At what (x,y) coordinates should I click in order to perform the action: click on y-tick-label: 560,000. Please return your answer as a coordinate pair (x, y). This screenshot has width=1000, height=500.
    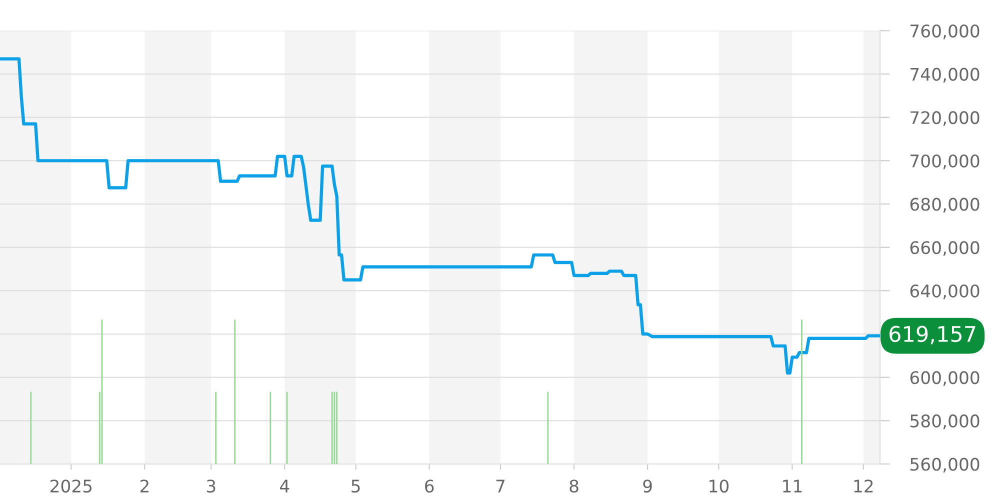
    Looking at the image, I should click on (945, 465).